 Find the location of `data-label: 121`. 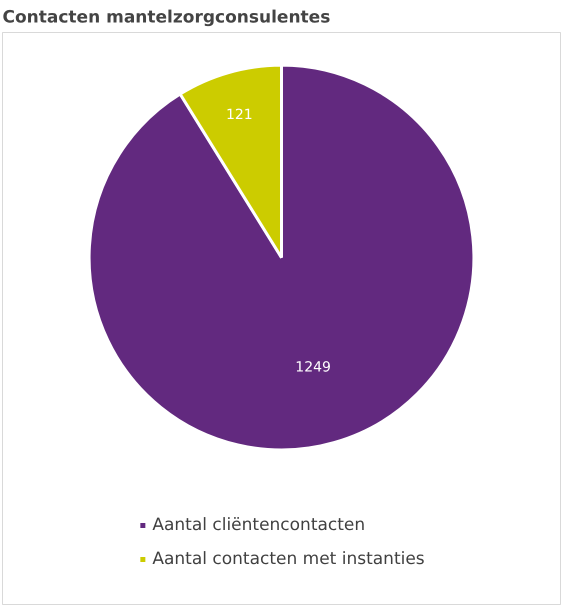

data-label: 121 is located at coordinates (239, 114).